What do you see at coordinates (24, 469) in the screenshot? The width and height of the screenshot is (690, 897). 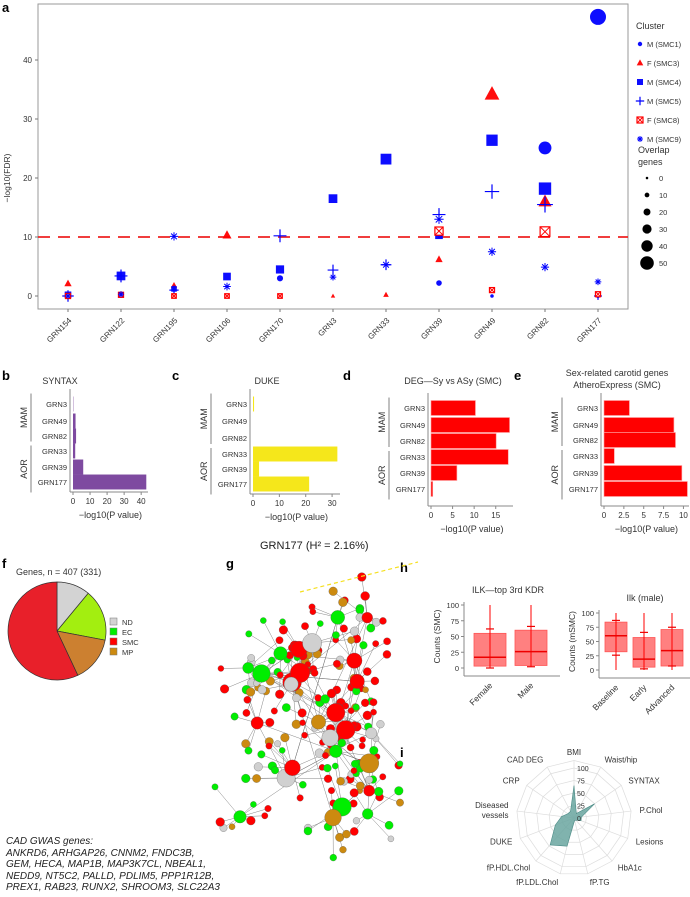 I see `group-label-aor: AOR` at bounding box center [24, 469].